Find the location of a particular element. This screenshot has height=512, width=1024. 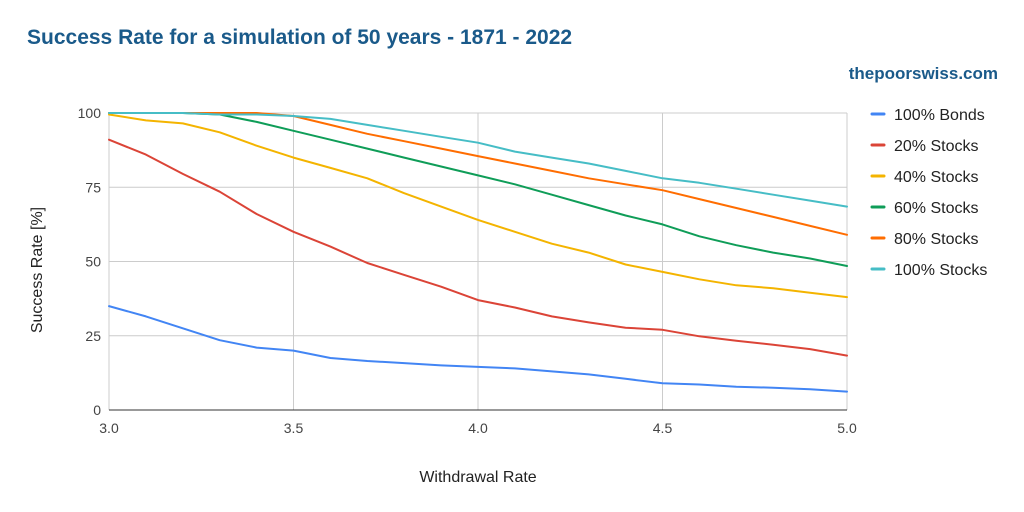

x-tick-label: 4.0 is located at coordinates (478, 428).